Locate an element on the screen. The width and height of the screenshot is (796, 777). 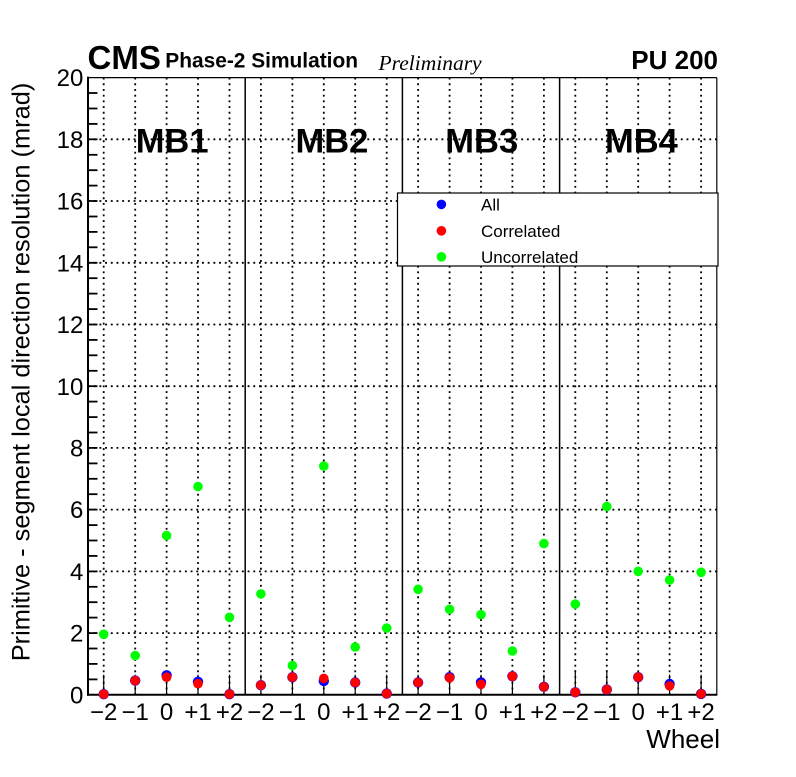
svg-text: MB3 is located at coordinates (481, 141).